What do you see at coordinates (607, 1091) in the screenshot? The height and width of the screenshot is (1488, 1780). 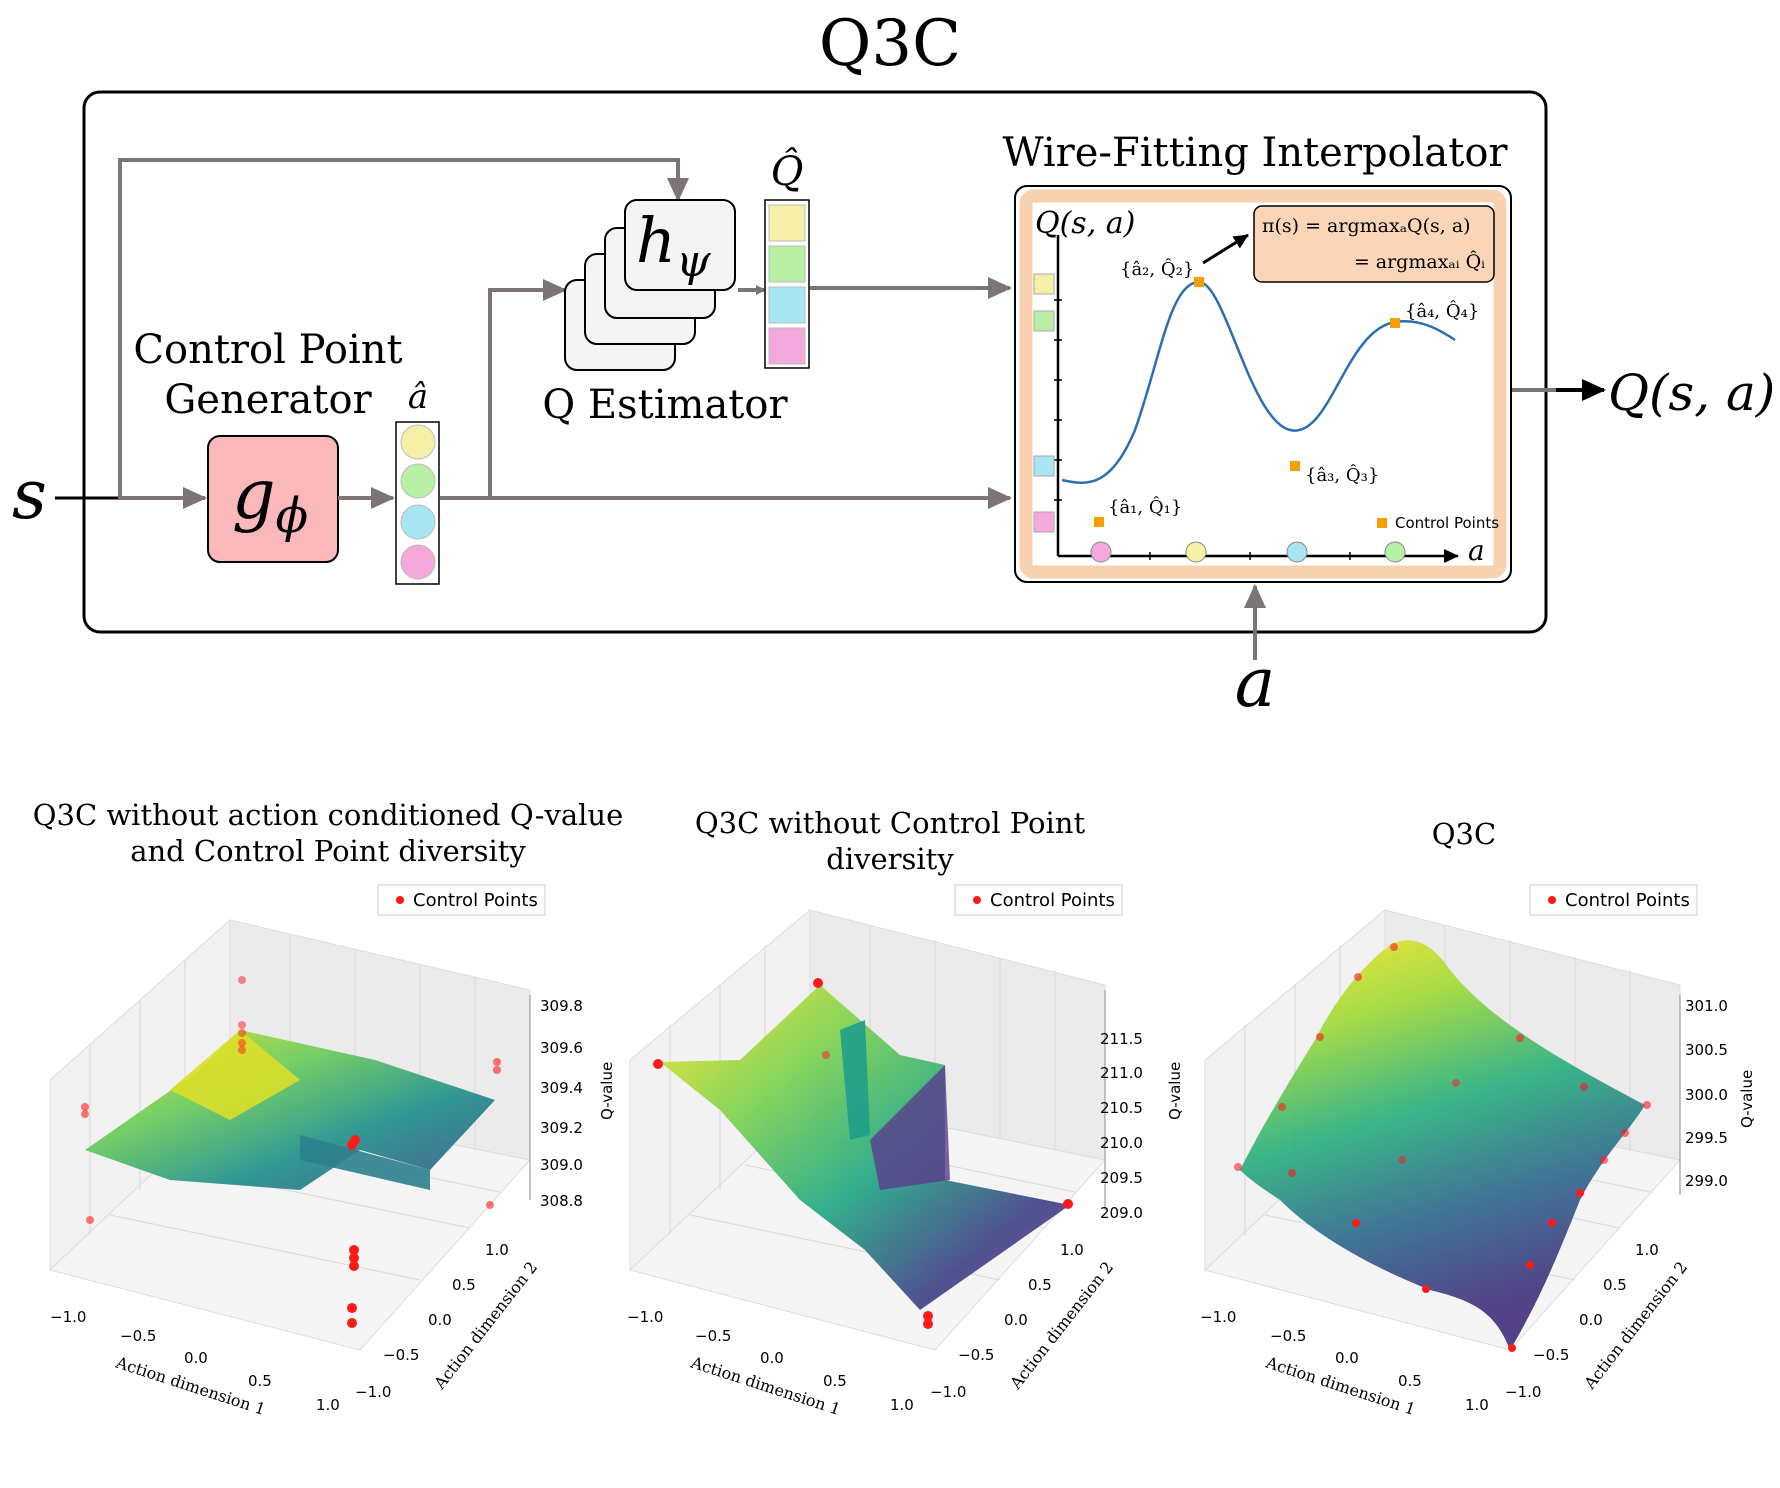 I see `plot-1-z-label: Q-value` at bounding box center [607, 1091].